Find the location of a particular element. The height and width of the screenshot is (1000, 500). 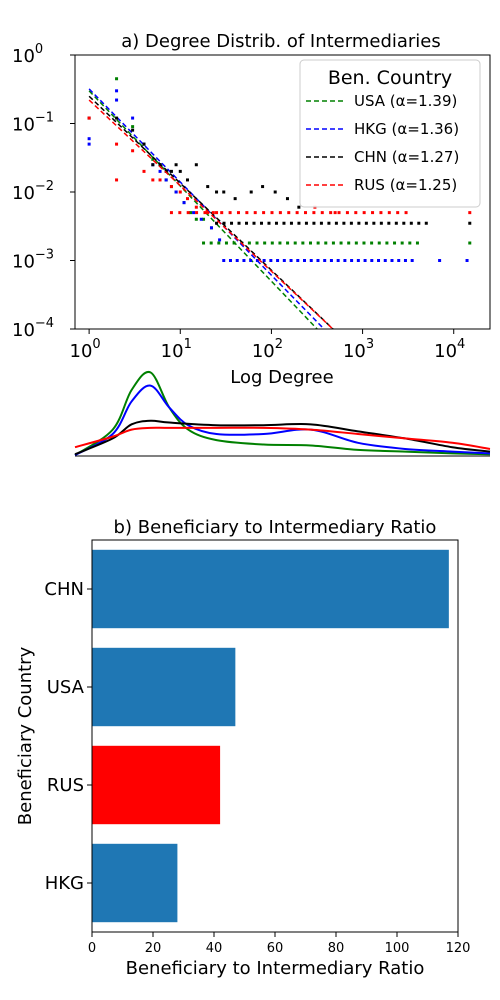

x-tick-label: 0 is located at coordinates (92, 948).